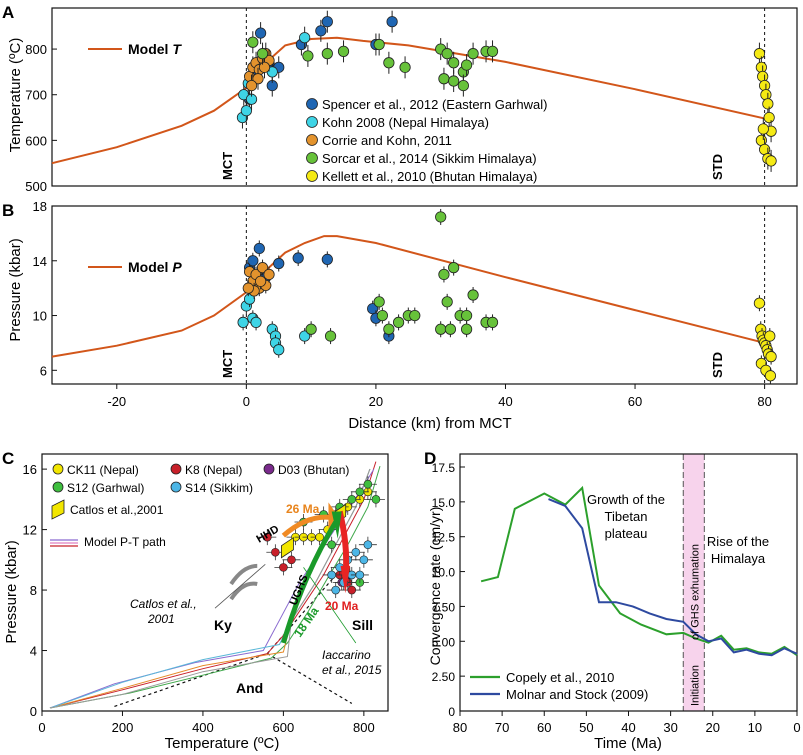 The height and width of the screenshot is (755, 803). Describe the element at coordinates (577, 694) in the screenshot. I see `legend-label-d: Molnar and Stock (2009)` at that location.